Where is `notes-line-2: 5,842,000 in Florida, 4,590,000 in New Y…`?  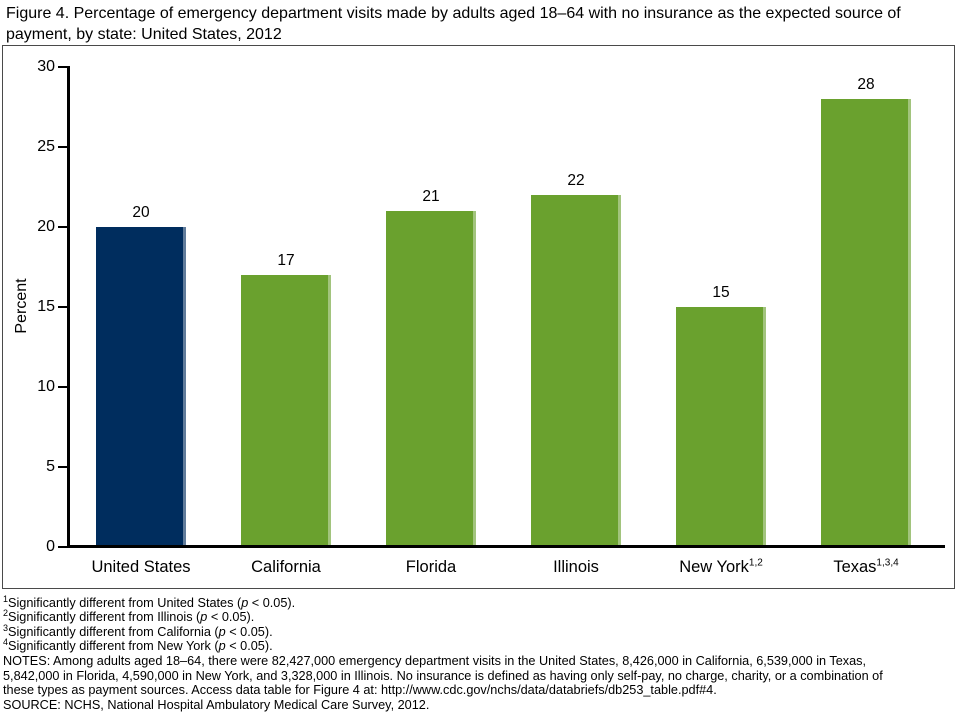
notes-line-2: 5,842,000 in Florida, 4,590,000 in New Y… is located at coordinates (443, 675).